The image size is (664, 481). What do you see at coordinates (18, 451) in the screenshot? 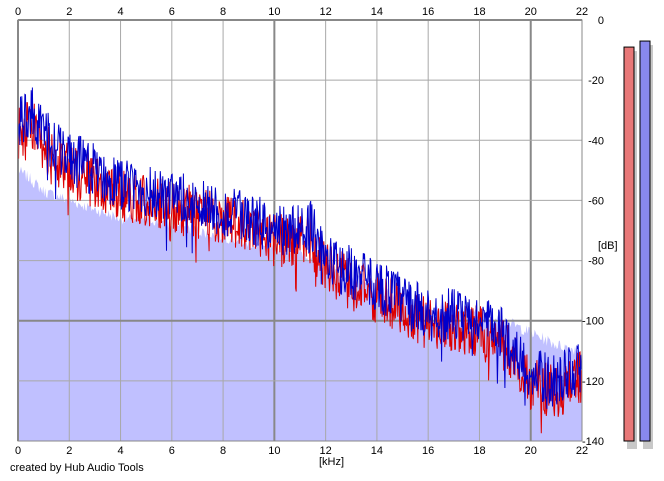
I see `x-tick-label-bottom: 0` at bounding box center [18, 451].